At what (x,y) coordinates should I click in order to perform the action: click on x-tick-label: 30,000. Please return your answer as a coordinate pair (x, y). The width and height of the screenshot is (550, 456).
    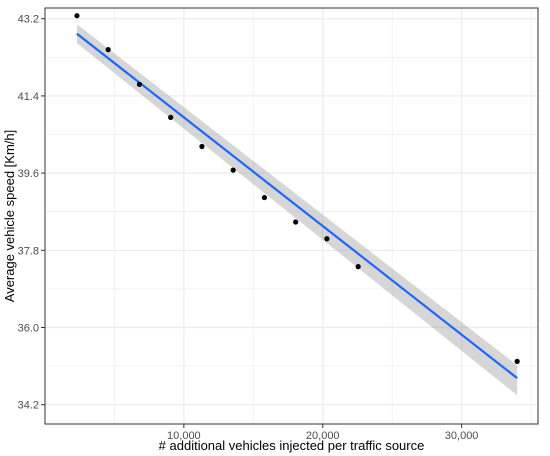
    Looking at the image, I should click on (462, 436).